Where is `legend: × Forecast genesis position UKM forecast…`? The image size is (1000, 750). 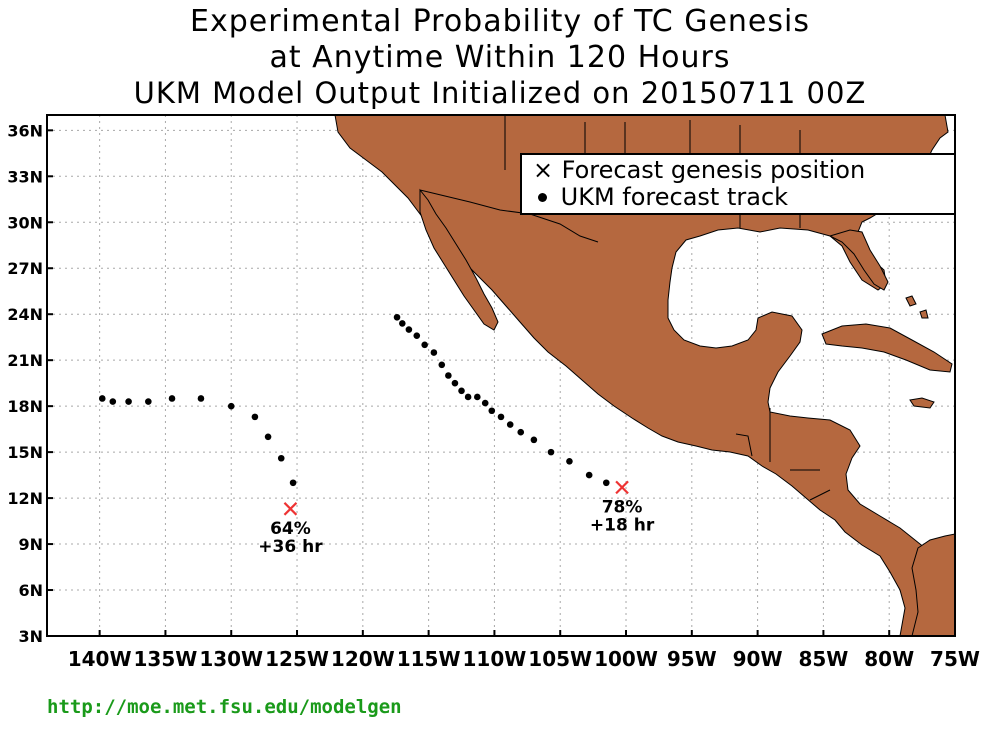
legend: × Forecast genesis position UKM forecast… is located at coordinates (738, 184).